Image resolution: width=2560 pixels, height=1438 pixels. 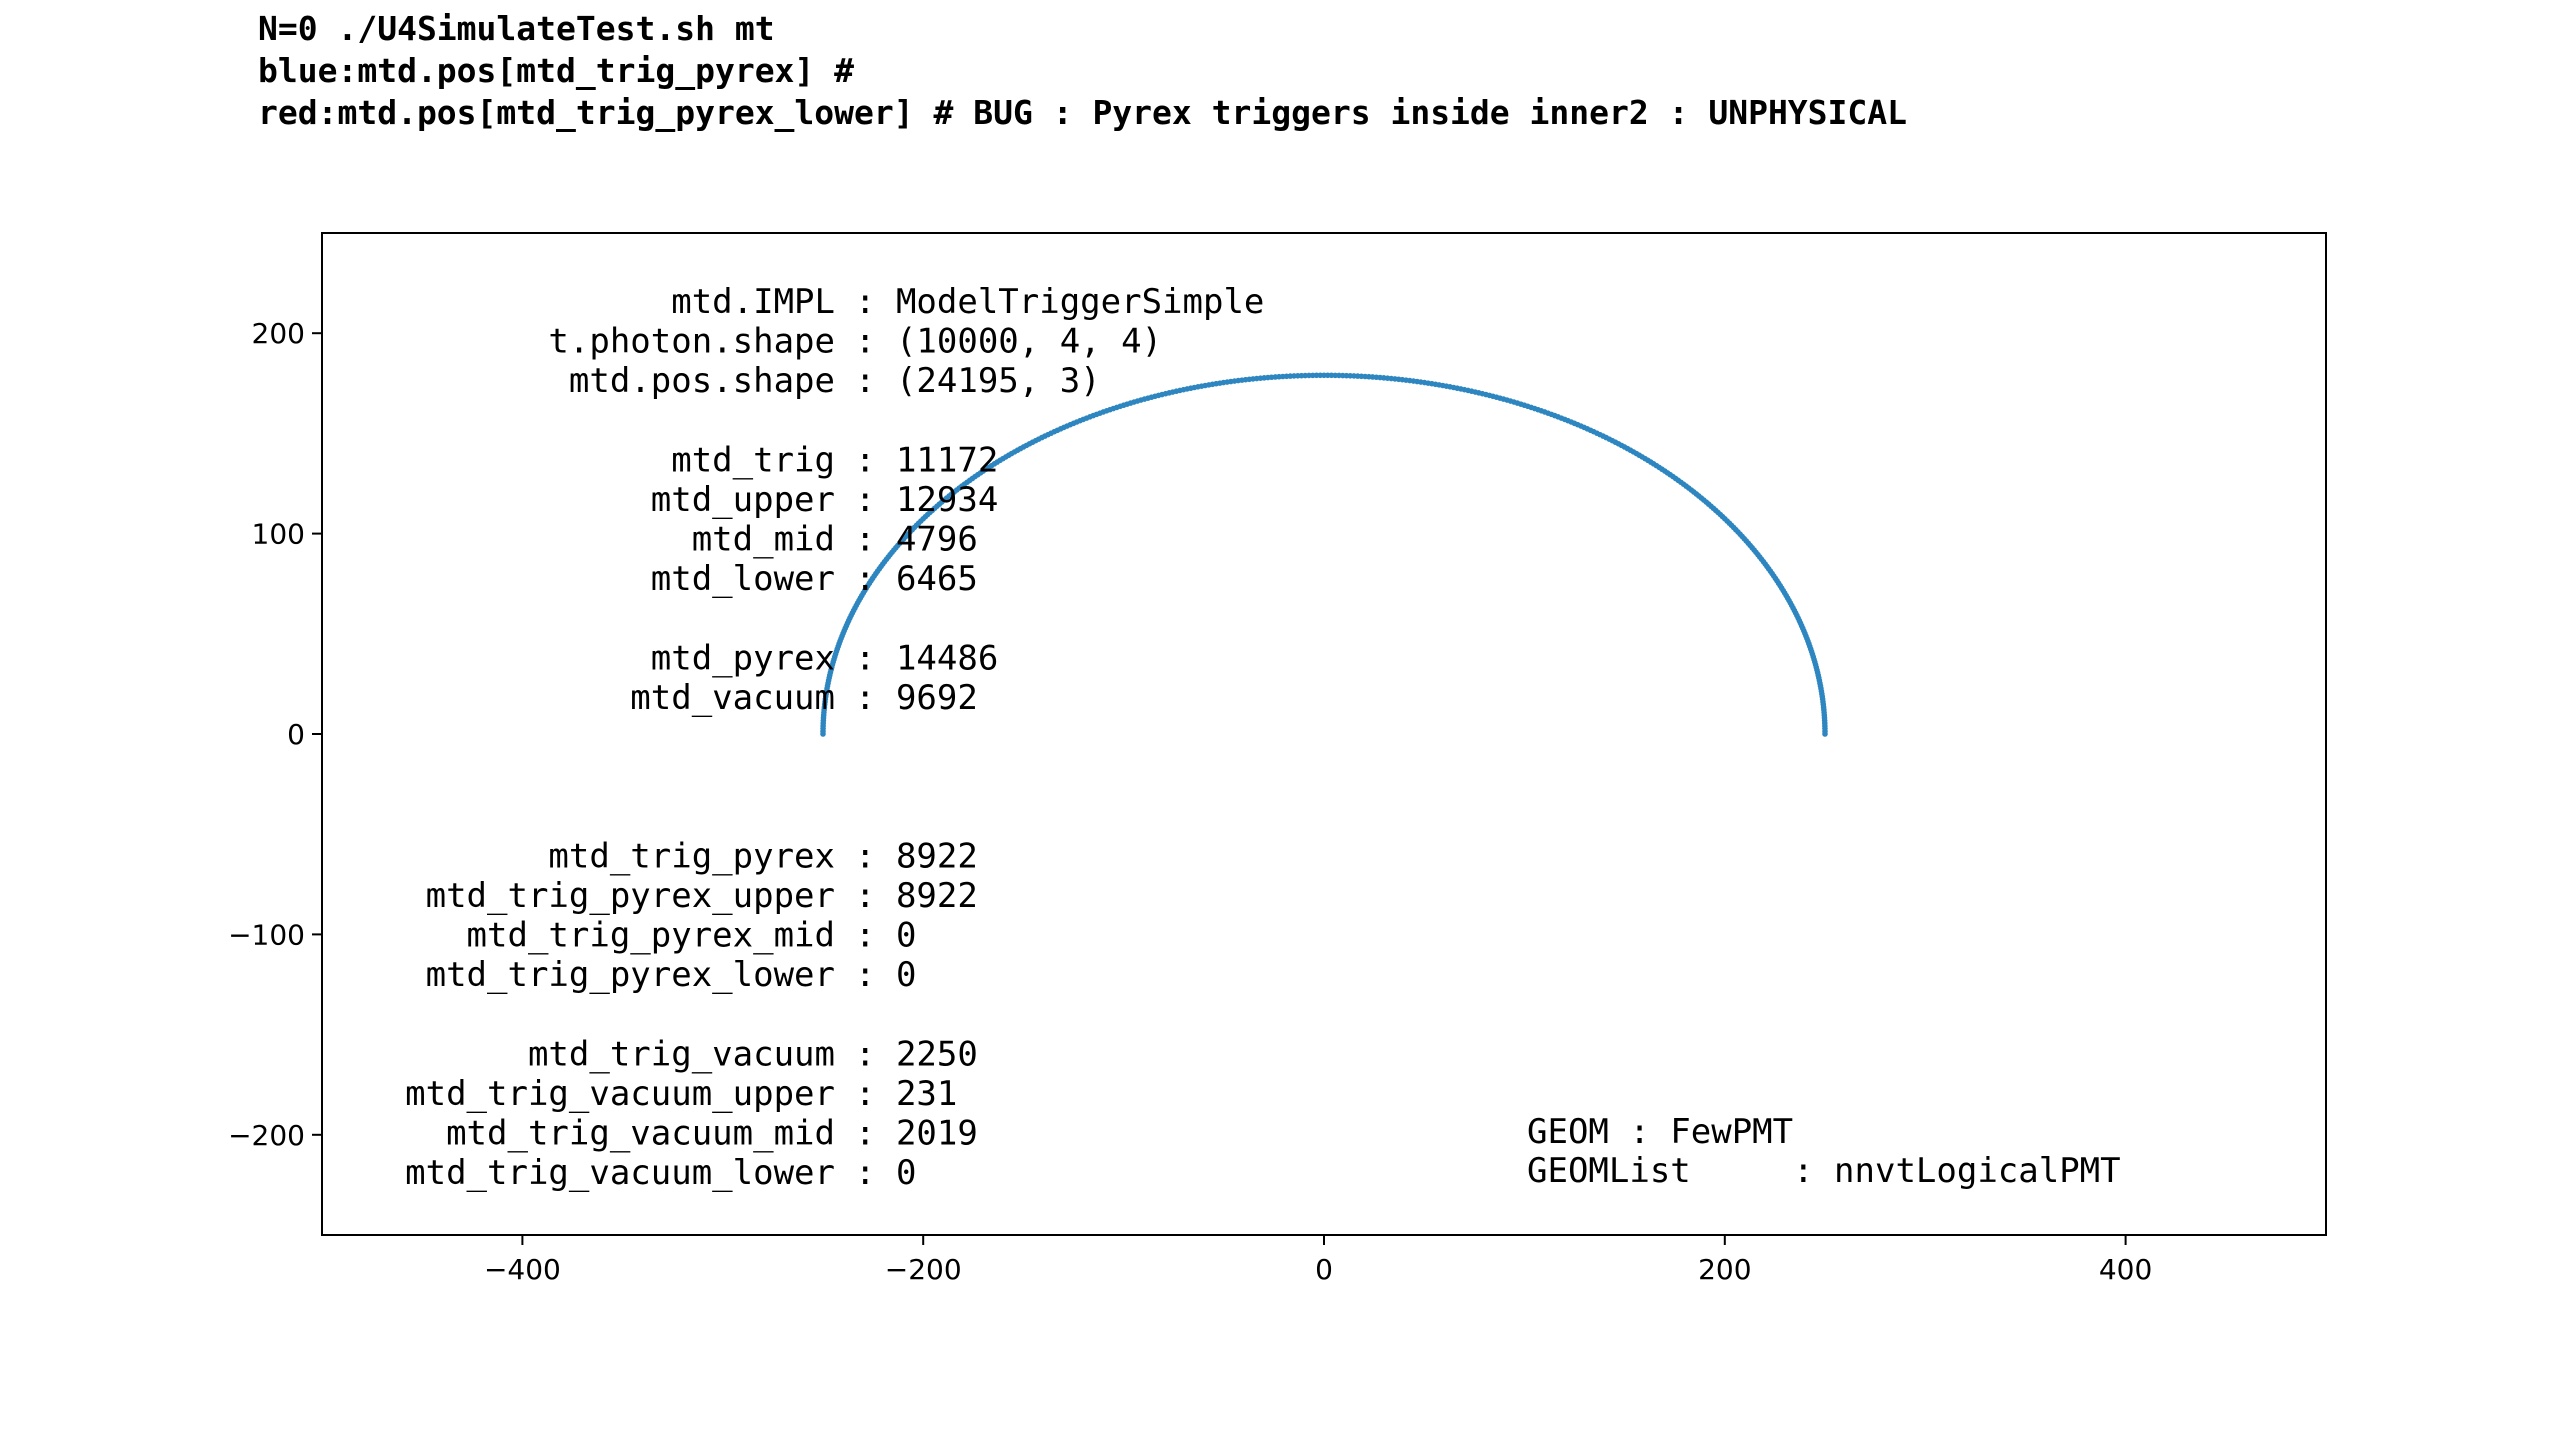 I want to click on counts-label: mtd_trig_pyrex_lower, so click(x=630, y=975).